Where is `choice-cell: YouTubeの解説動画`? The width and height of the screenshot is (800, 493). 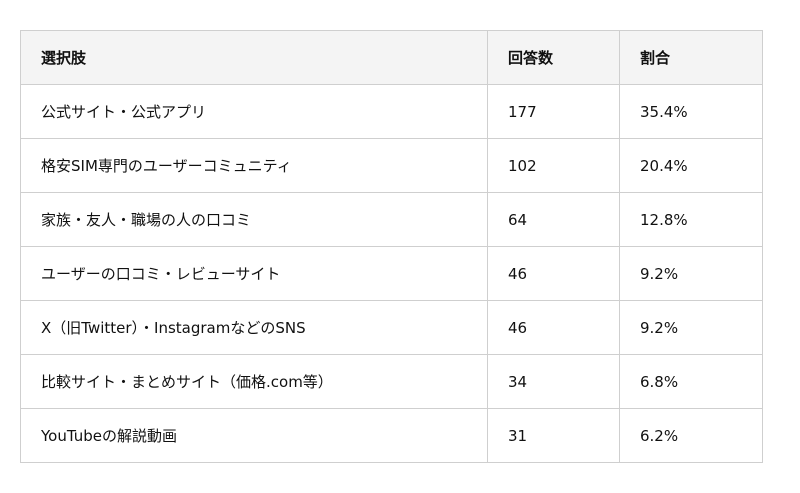
choice-cell: YouTubeの解説動画 is located at coordinates (254, 435).